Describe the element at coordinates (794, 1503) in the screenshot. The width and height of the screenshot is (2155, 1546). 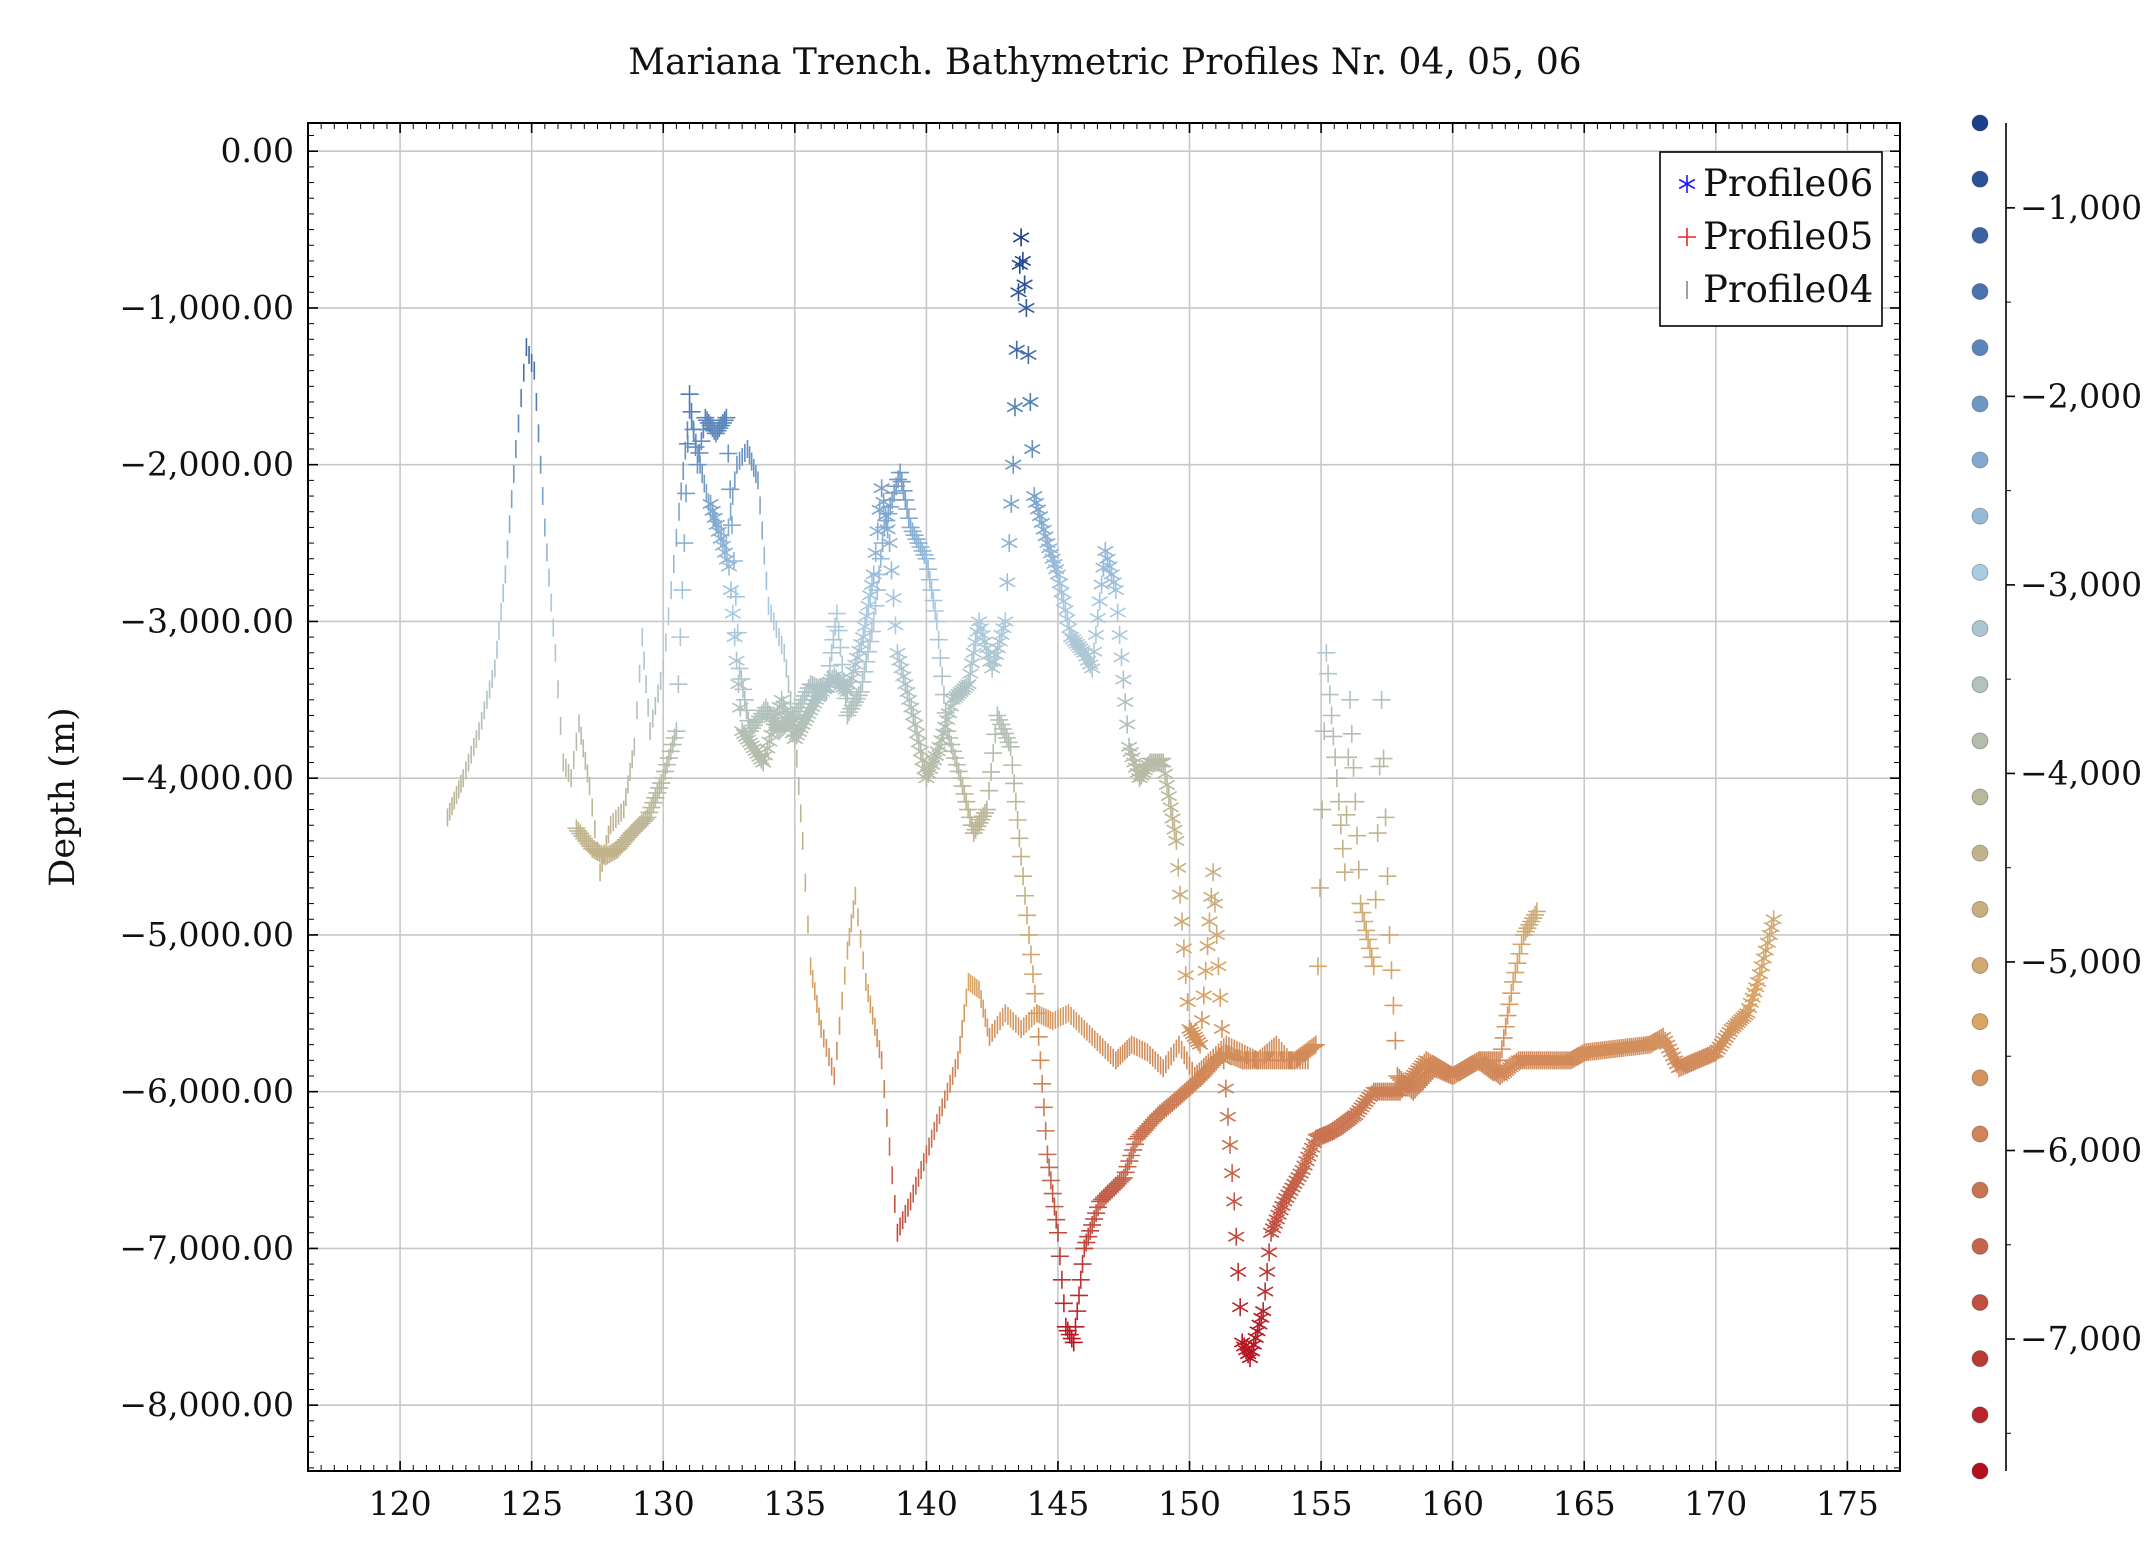
I see `x-tick-label: 135` at that location.